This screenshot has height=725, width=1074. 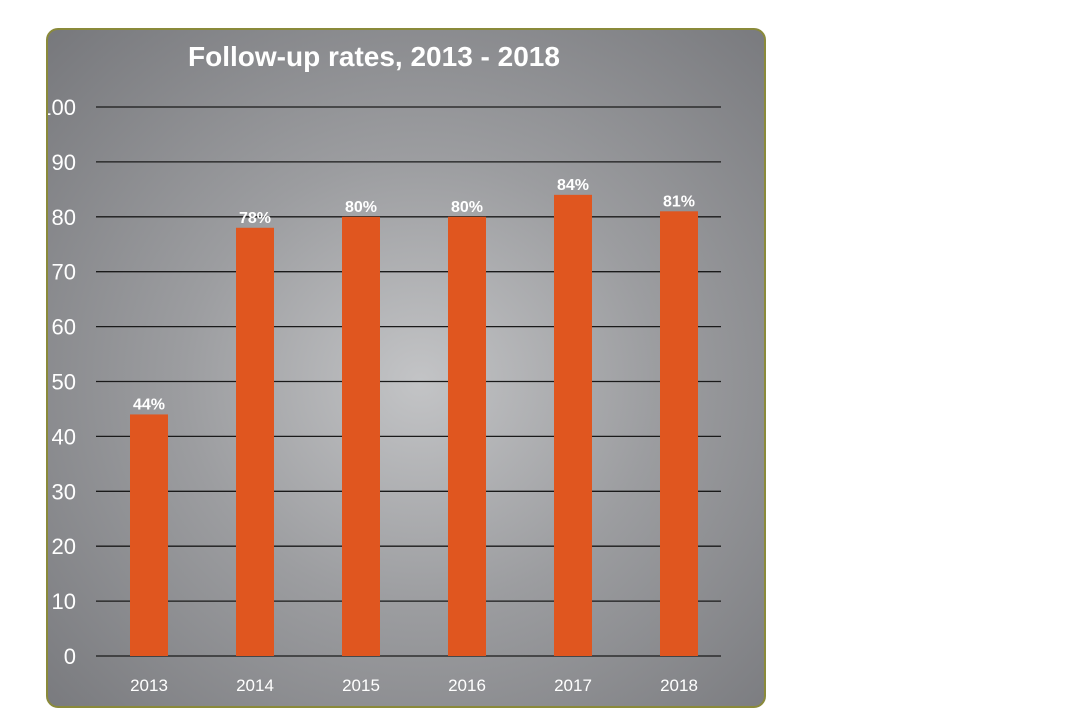 What do you see at coordinates (64, 491) in the screenshot?
I see `y-tick-label: 30` at bounding box center [64, 491].